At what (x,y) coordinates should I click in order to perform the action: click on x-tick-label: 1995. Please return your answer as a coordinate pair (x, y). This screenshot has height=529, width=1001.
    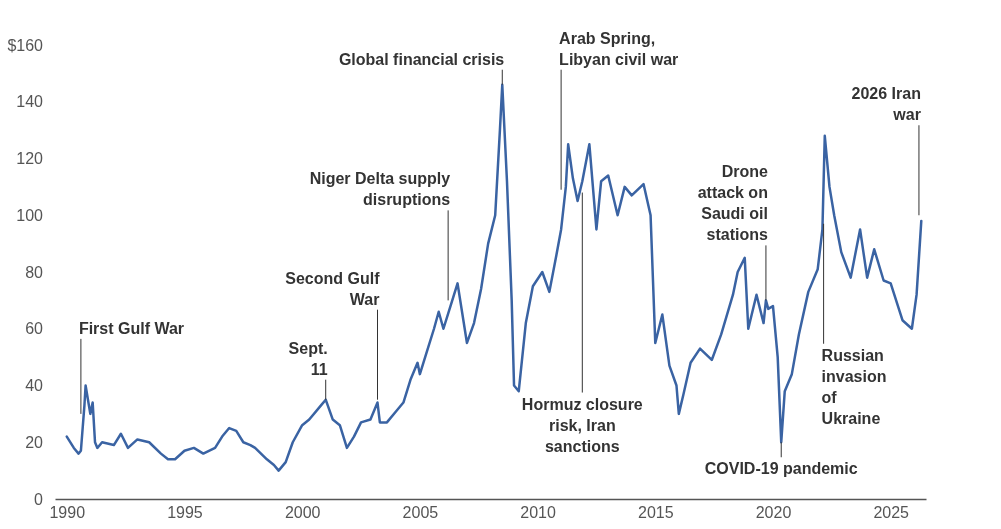
    Looking at the image, I should click on (185, 513).